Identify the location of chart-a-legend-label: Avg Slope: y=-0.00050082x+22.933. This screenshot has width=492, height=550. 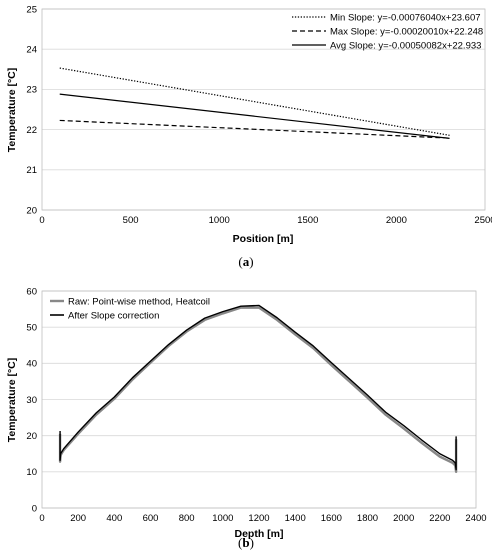
(405, 45).